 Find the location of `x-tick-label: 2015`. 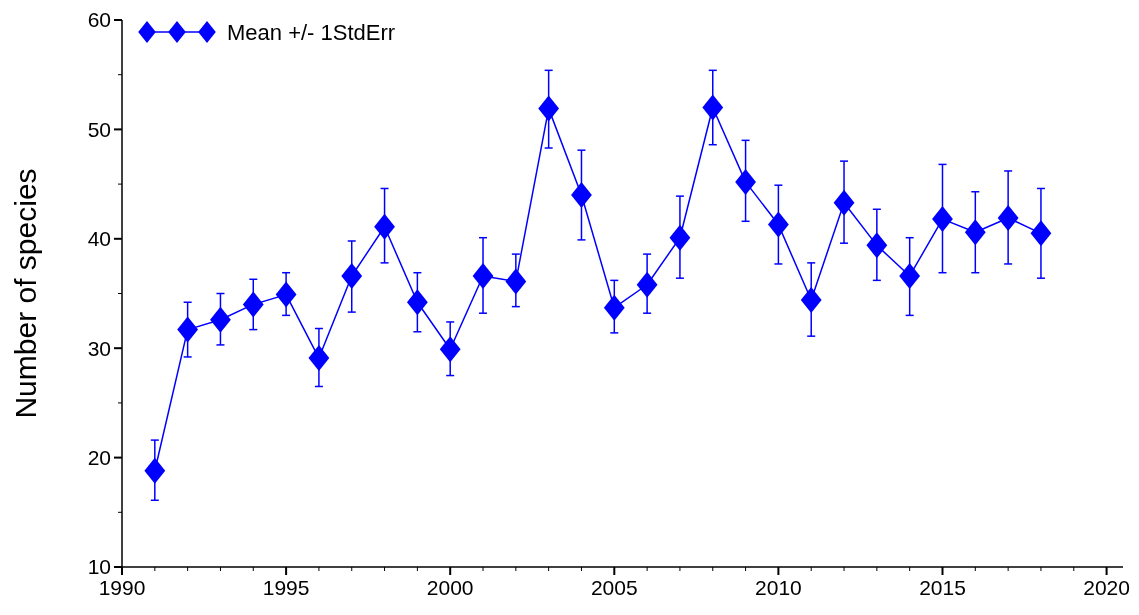

x-tick-label: 2015 is located at coordinates (942, 587).